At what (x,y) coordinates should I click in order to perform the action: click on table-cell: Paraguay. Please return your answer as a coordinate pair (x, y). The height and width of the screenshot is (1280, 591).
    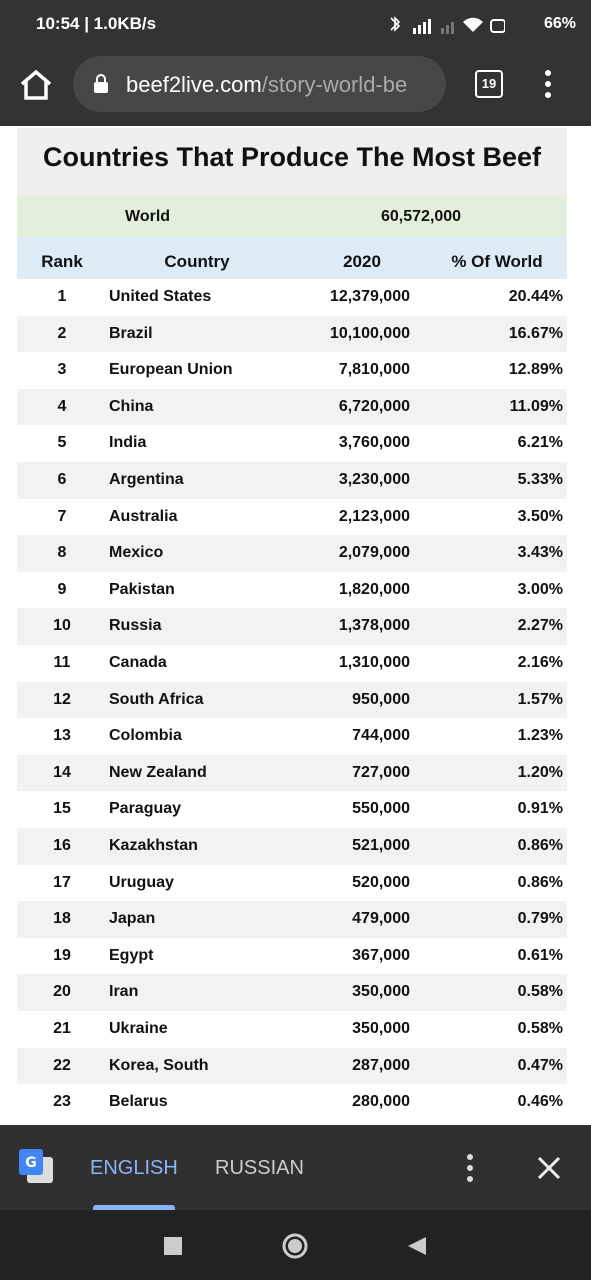
    Looking at the image, I should click on (145, 809).